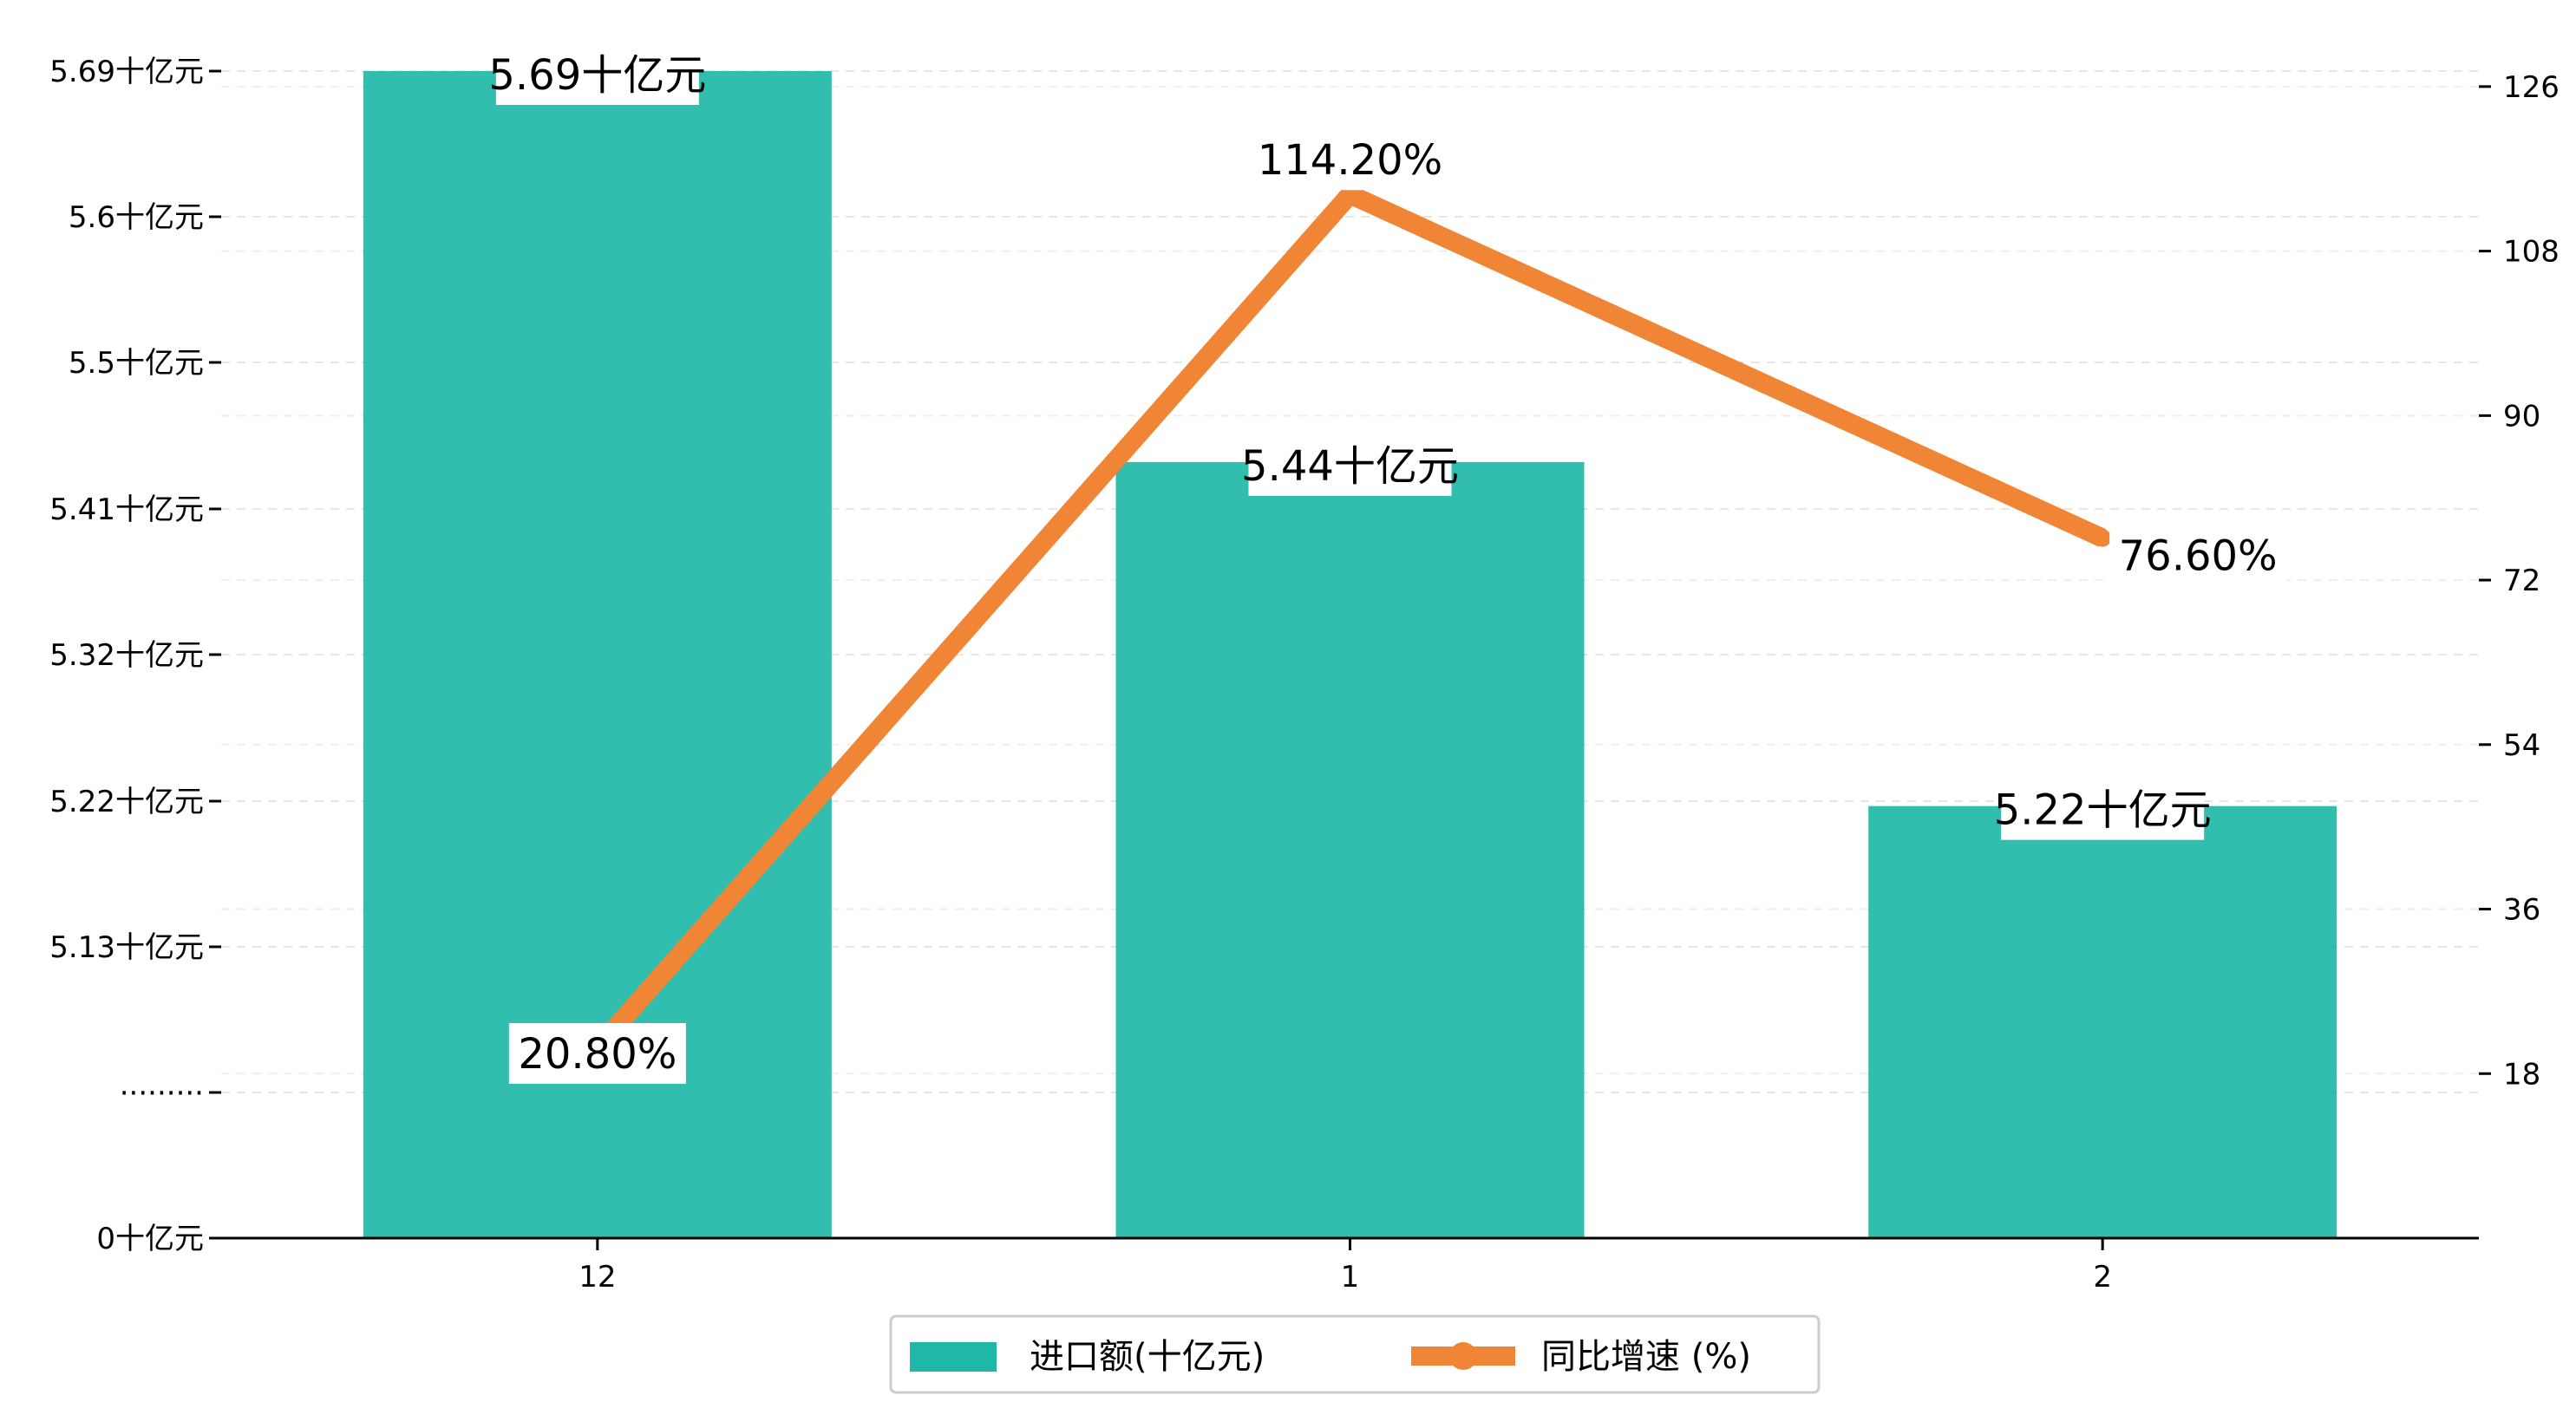 This screenshot has height=1415, width=2576. I want to click on left-tick-label: 5.69十亿元, so click(126, 72).